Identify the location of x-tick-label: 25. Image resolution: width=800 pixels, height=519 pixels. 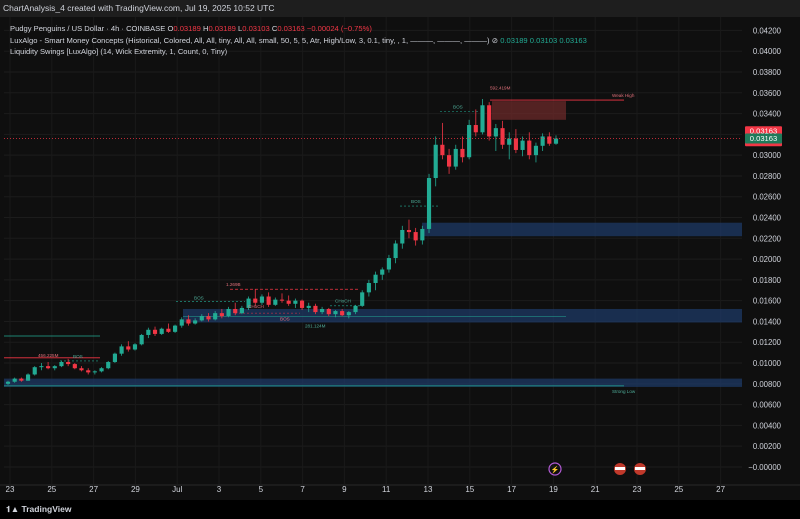
(51, 489).